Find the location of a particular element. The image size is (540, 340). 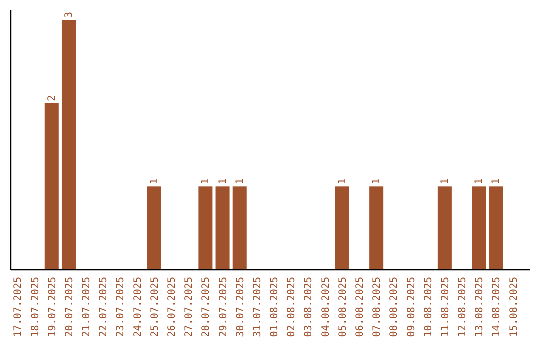

data-label: 2 is located at coordinates (52, 98).